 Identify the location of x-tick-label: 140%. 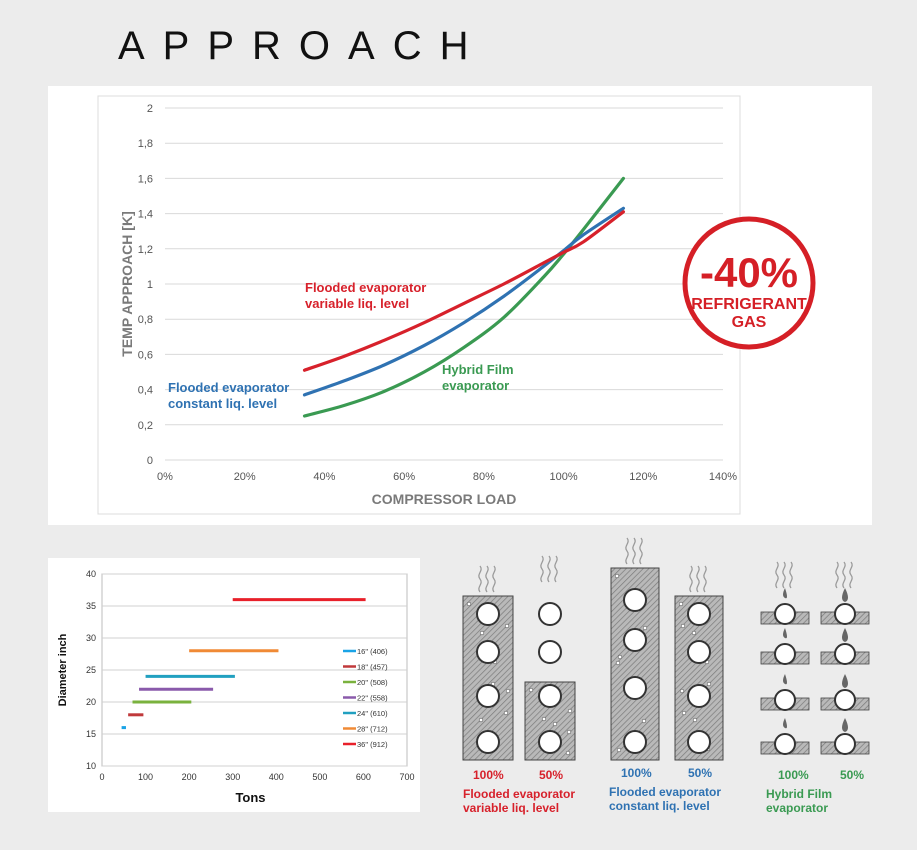
(723, 477).